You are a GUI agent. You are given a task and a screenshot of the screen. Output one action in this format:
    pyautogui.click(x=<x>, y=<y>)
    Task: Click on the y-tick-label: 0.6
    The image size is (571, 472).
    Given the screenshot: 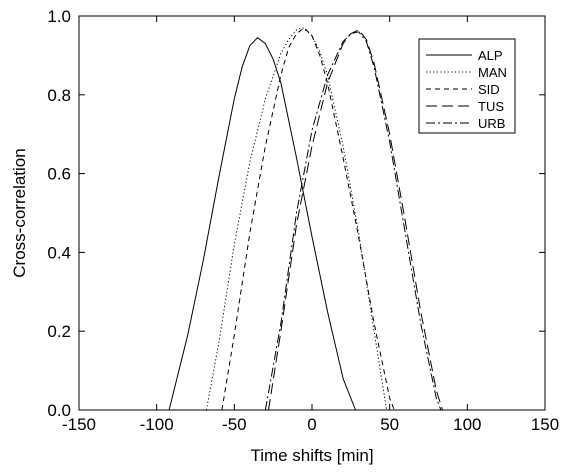 What is the action you would take?
    pyautogui.click(x=59, y=174)
    